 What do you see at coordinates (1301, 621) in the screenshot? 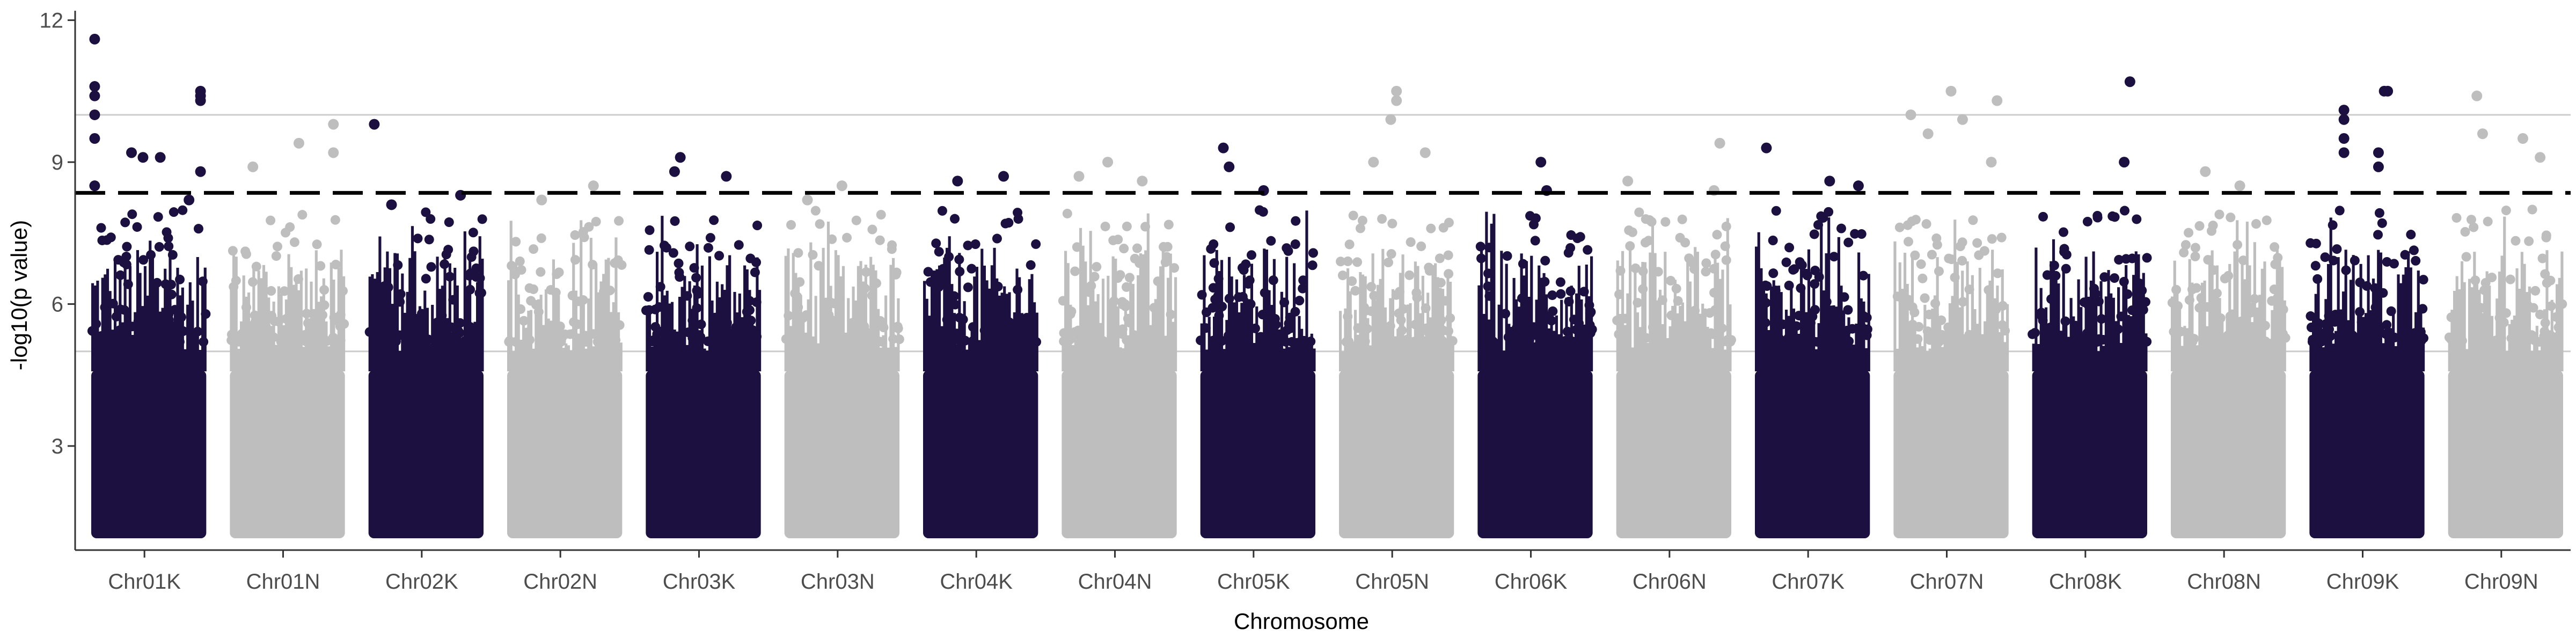
I see `x-axis-title: Chromosome` at bounding box center [1301, 621].